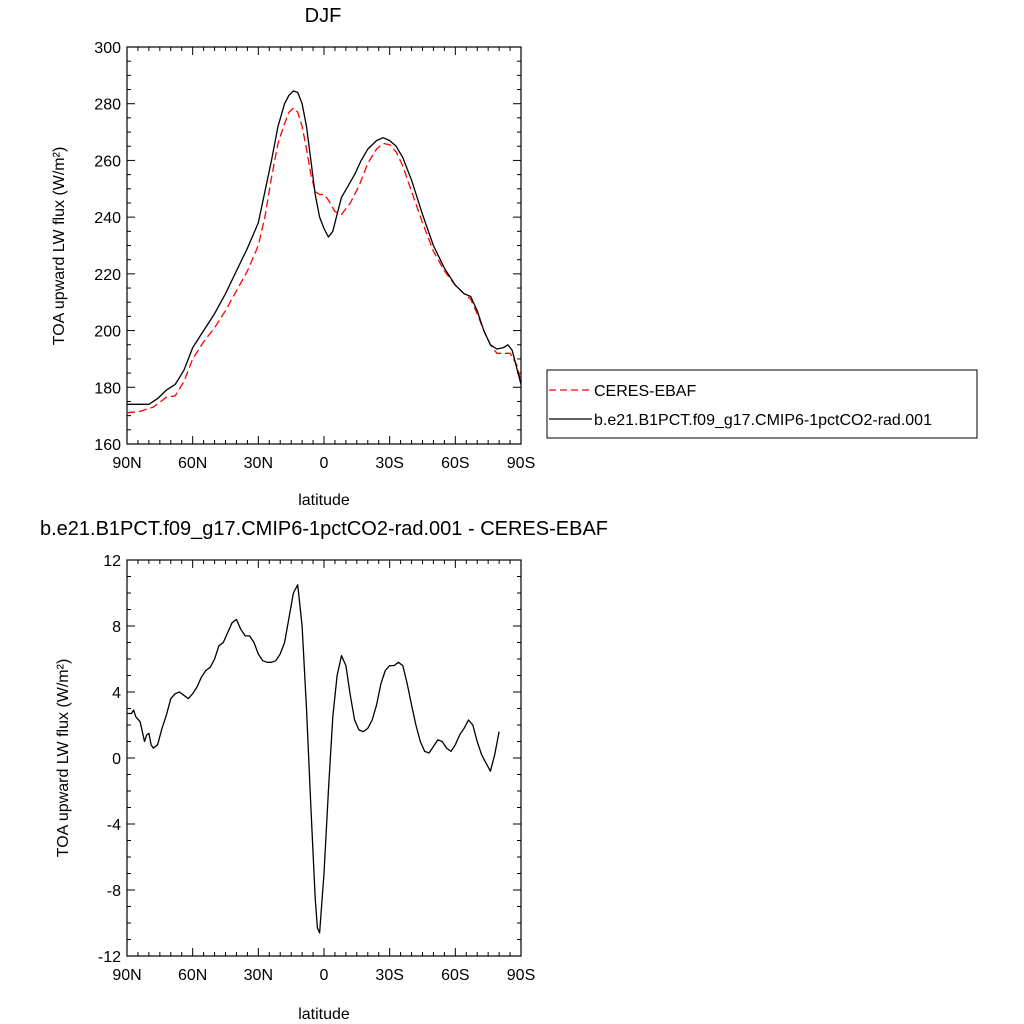 The height and width of the screenshot is (1024, 1024). Describe the element at coordinates (63, 758) in the screenshot. I see `bottom-panel-y-axis-label: TOA upward LW flux (W/m²)` at that location.